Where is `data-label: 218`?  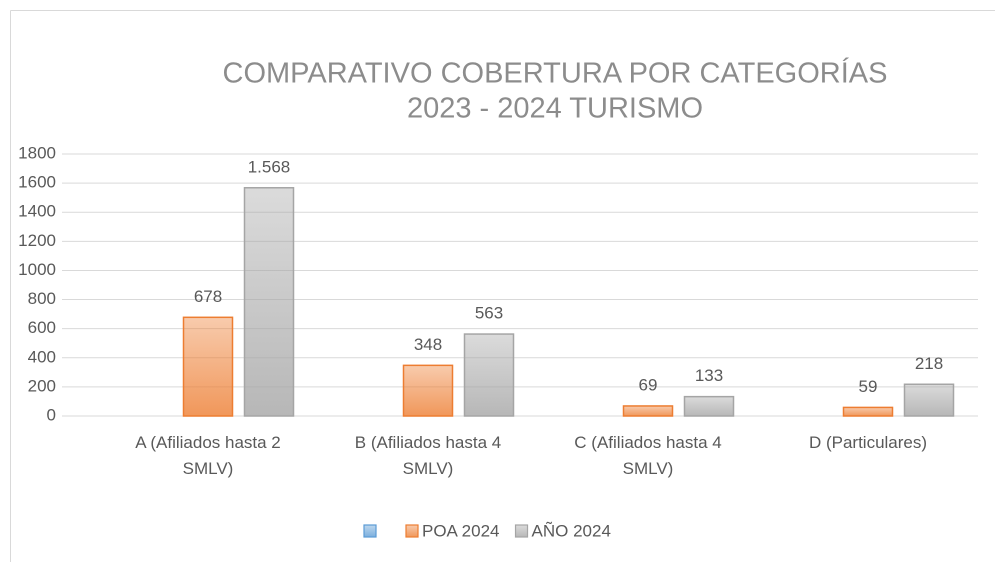 data-label: 218 is located at coordinates (929, 363).